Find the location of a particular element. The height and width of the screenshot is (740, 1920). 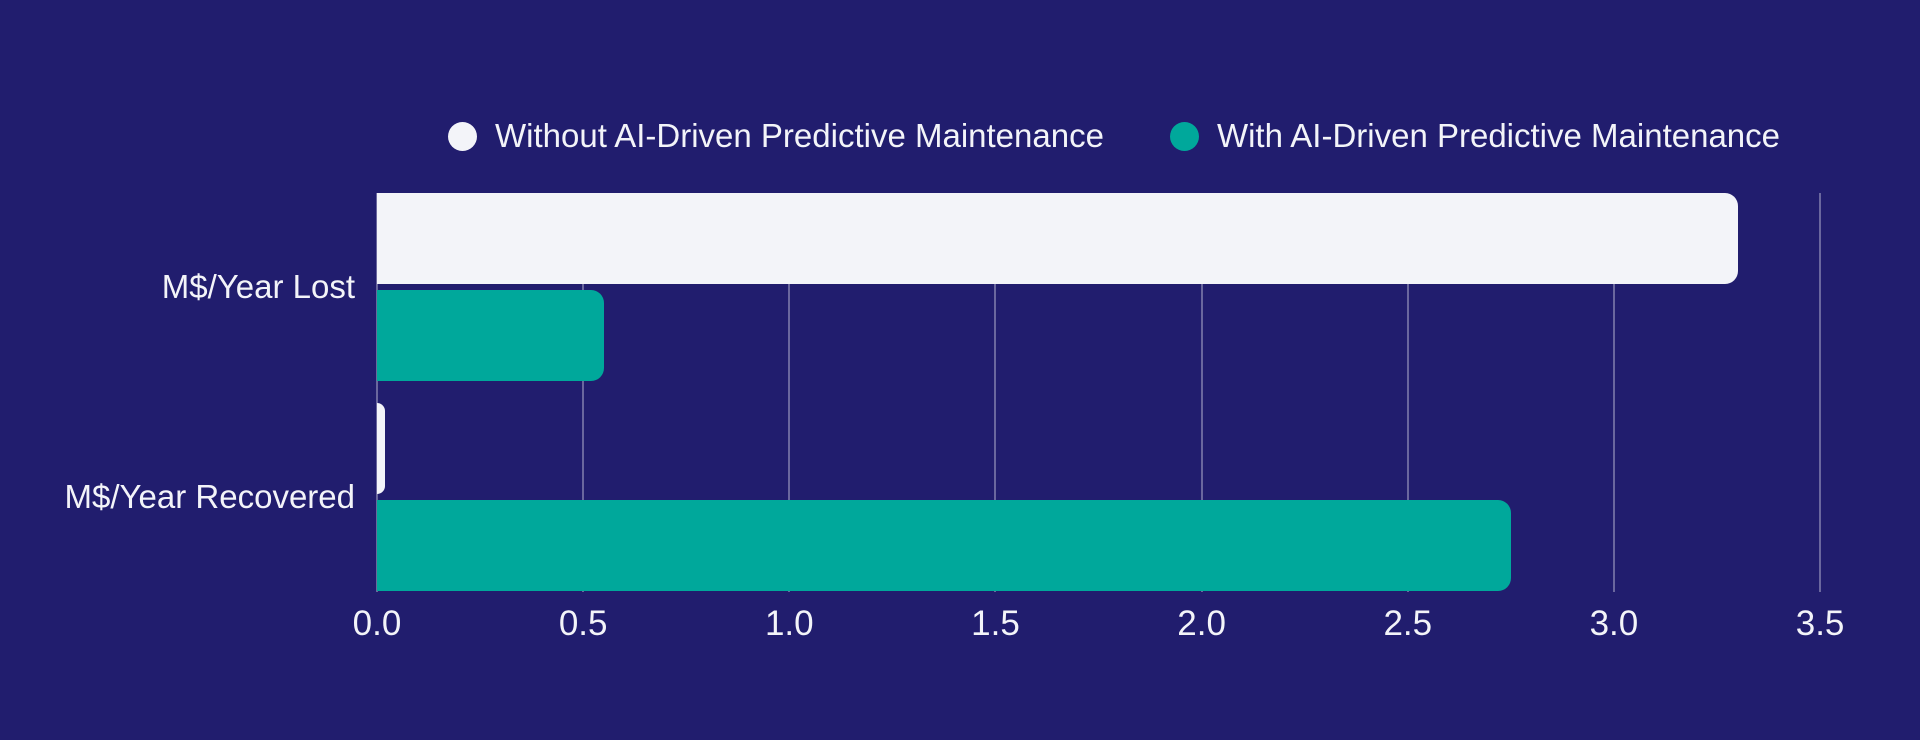

x-tick-label: 2.5 is located at coordinates (1408, 623).